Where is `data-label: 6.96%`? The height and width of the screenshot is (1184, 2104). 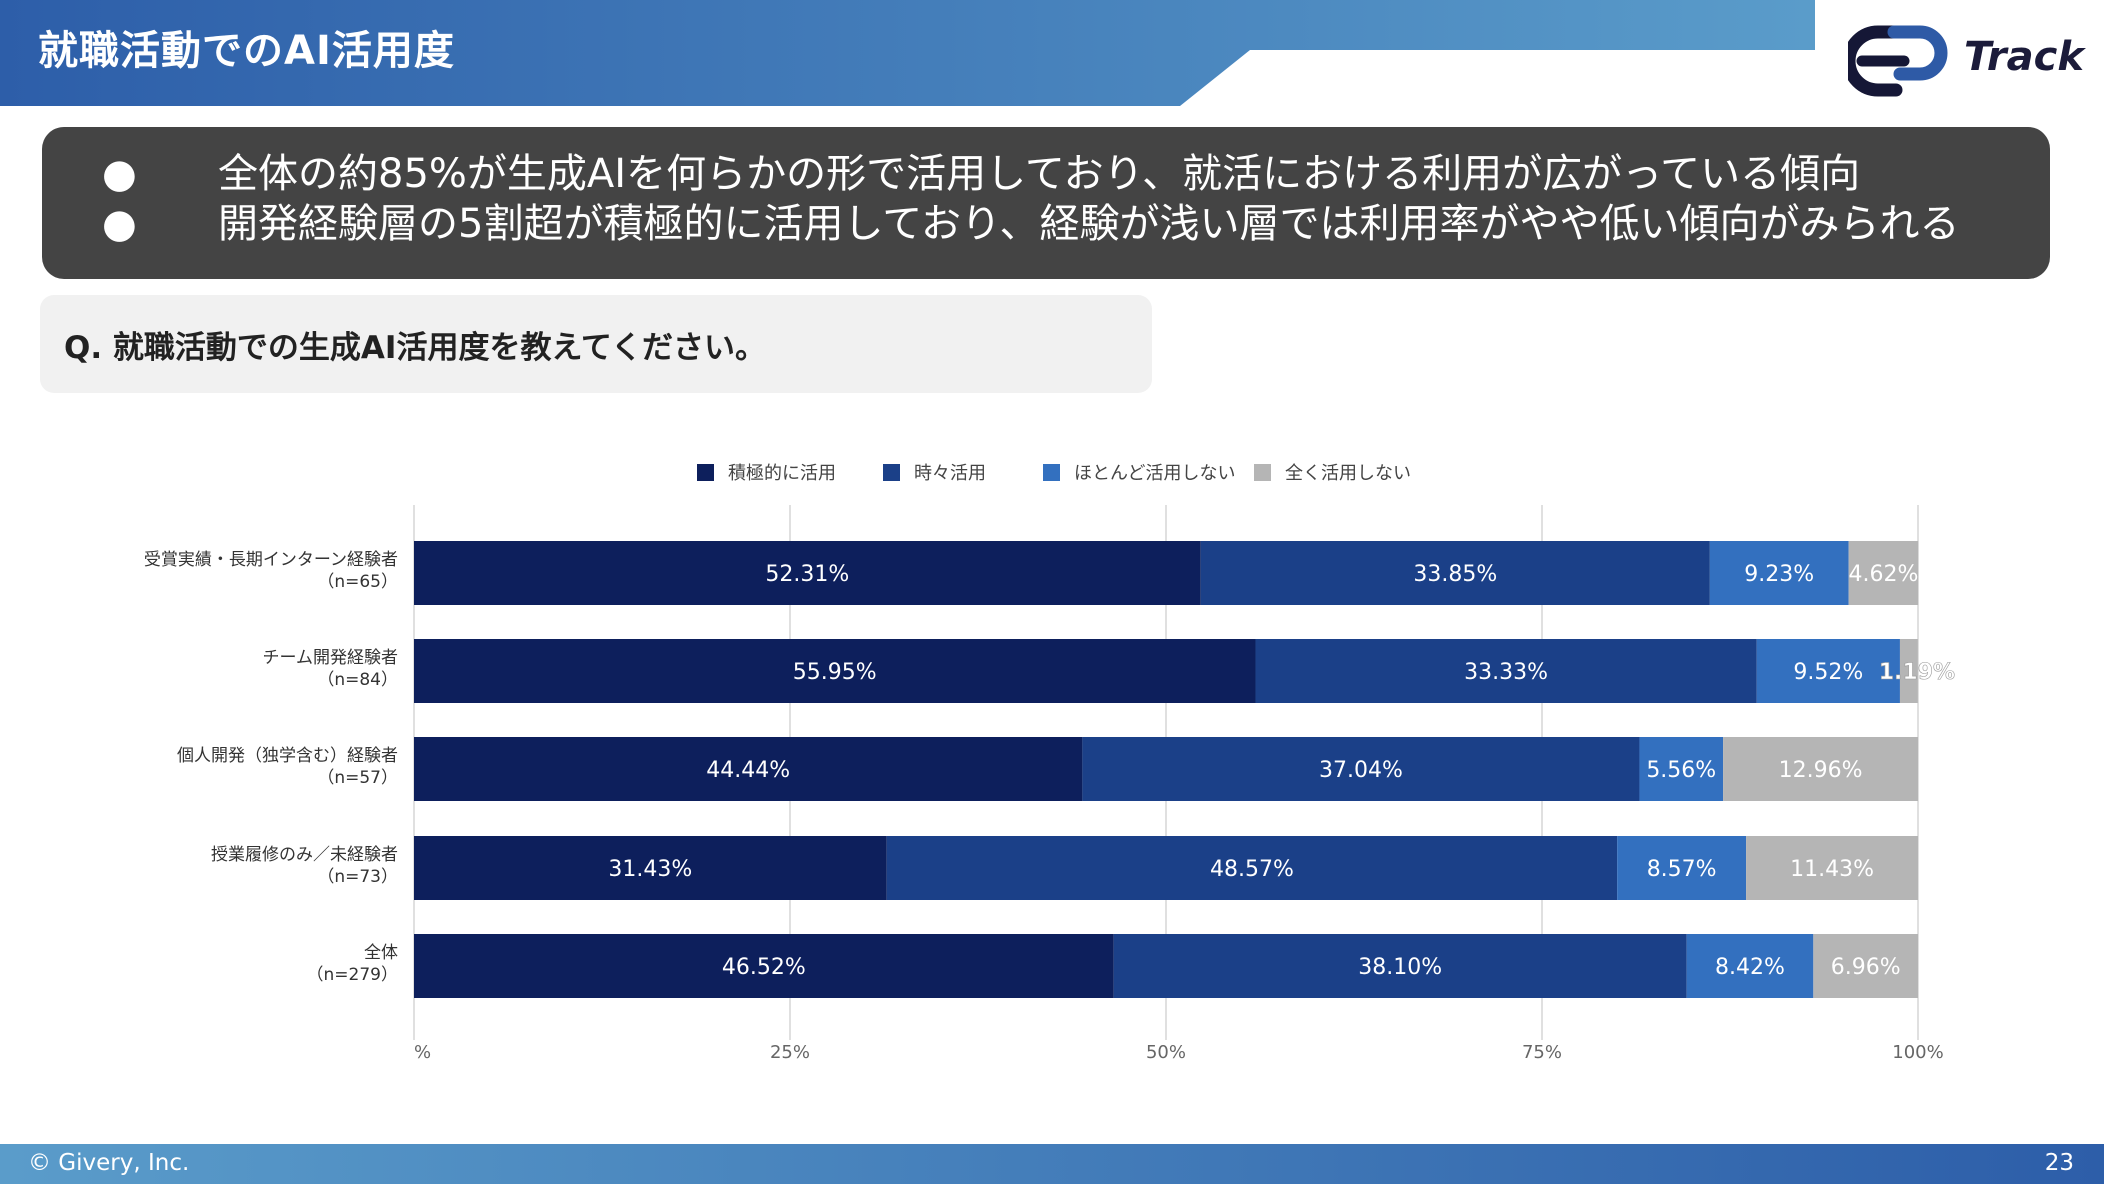
data-label: 6.96% is located at coordinates (1866, 967).